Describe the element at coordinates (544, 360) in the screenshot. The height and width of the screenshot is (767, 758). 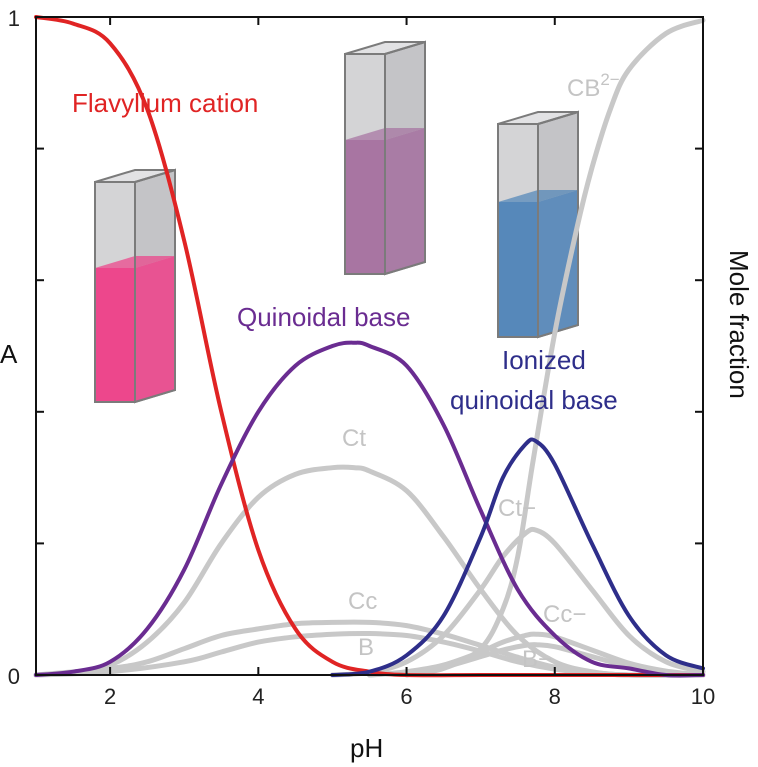
I see `ionized-label-line1: Ionized` at that location.